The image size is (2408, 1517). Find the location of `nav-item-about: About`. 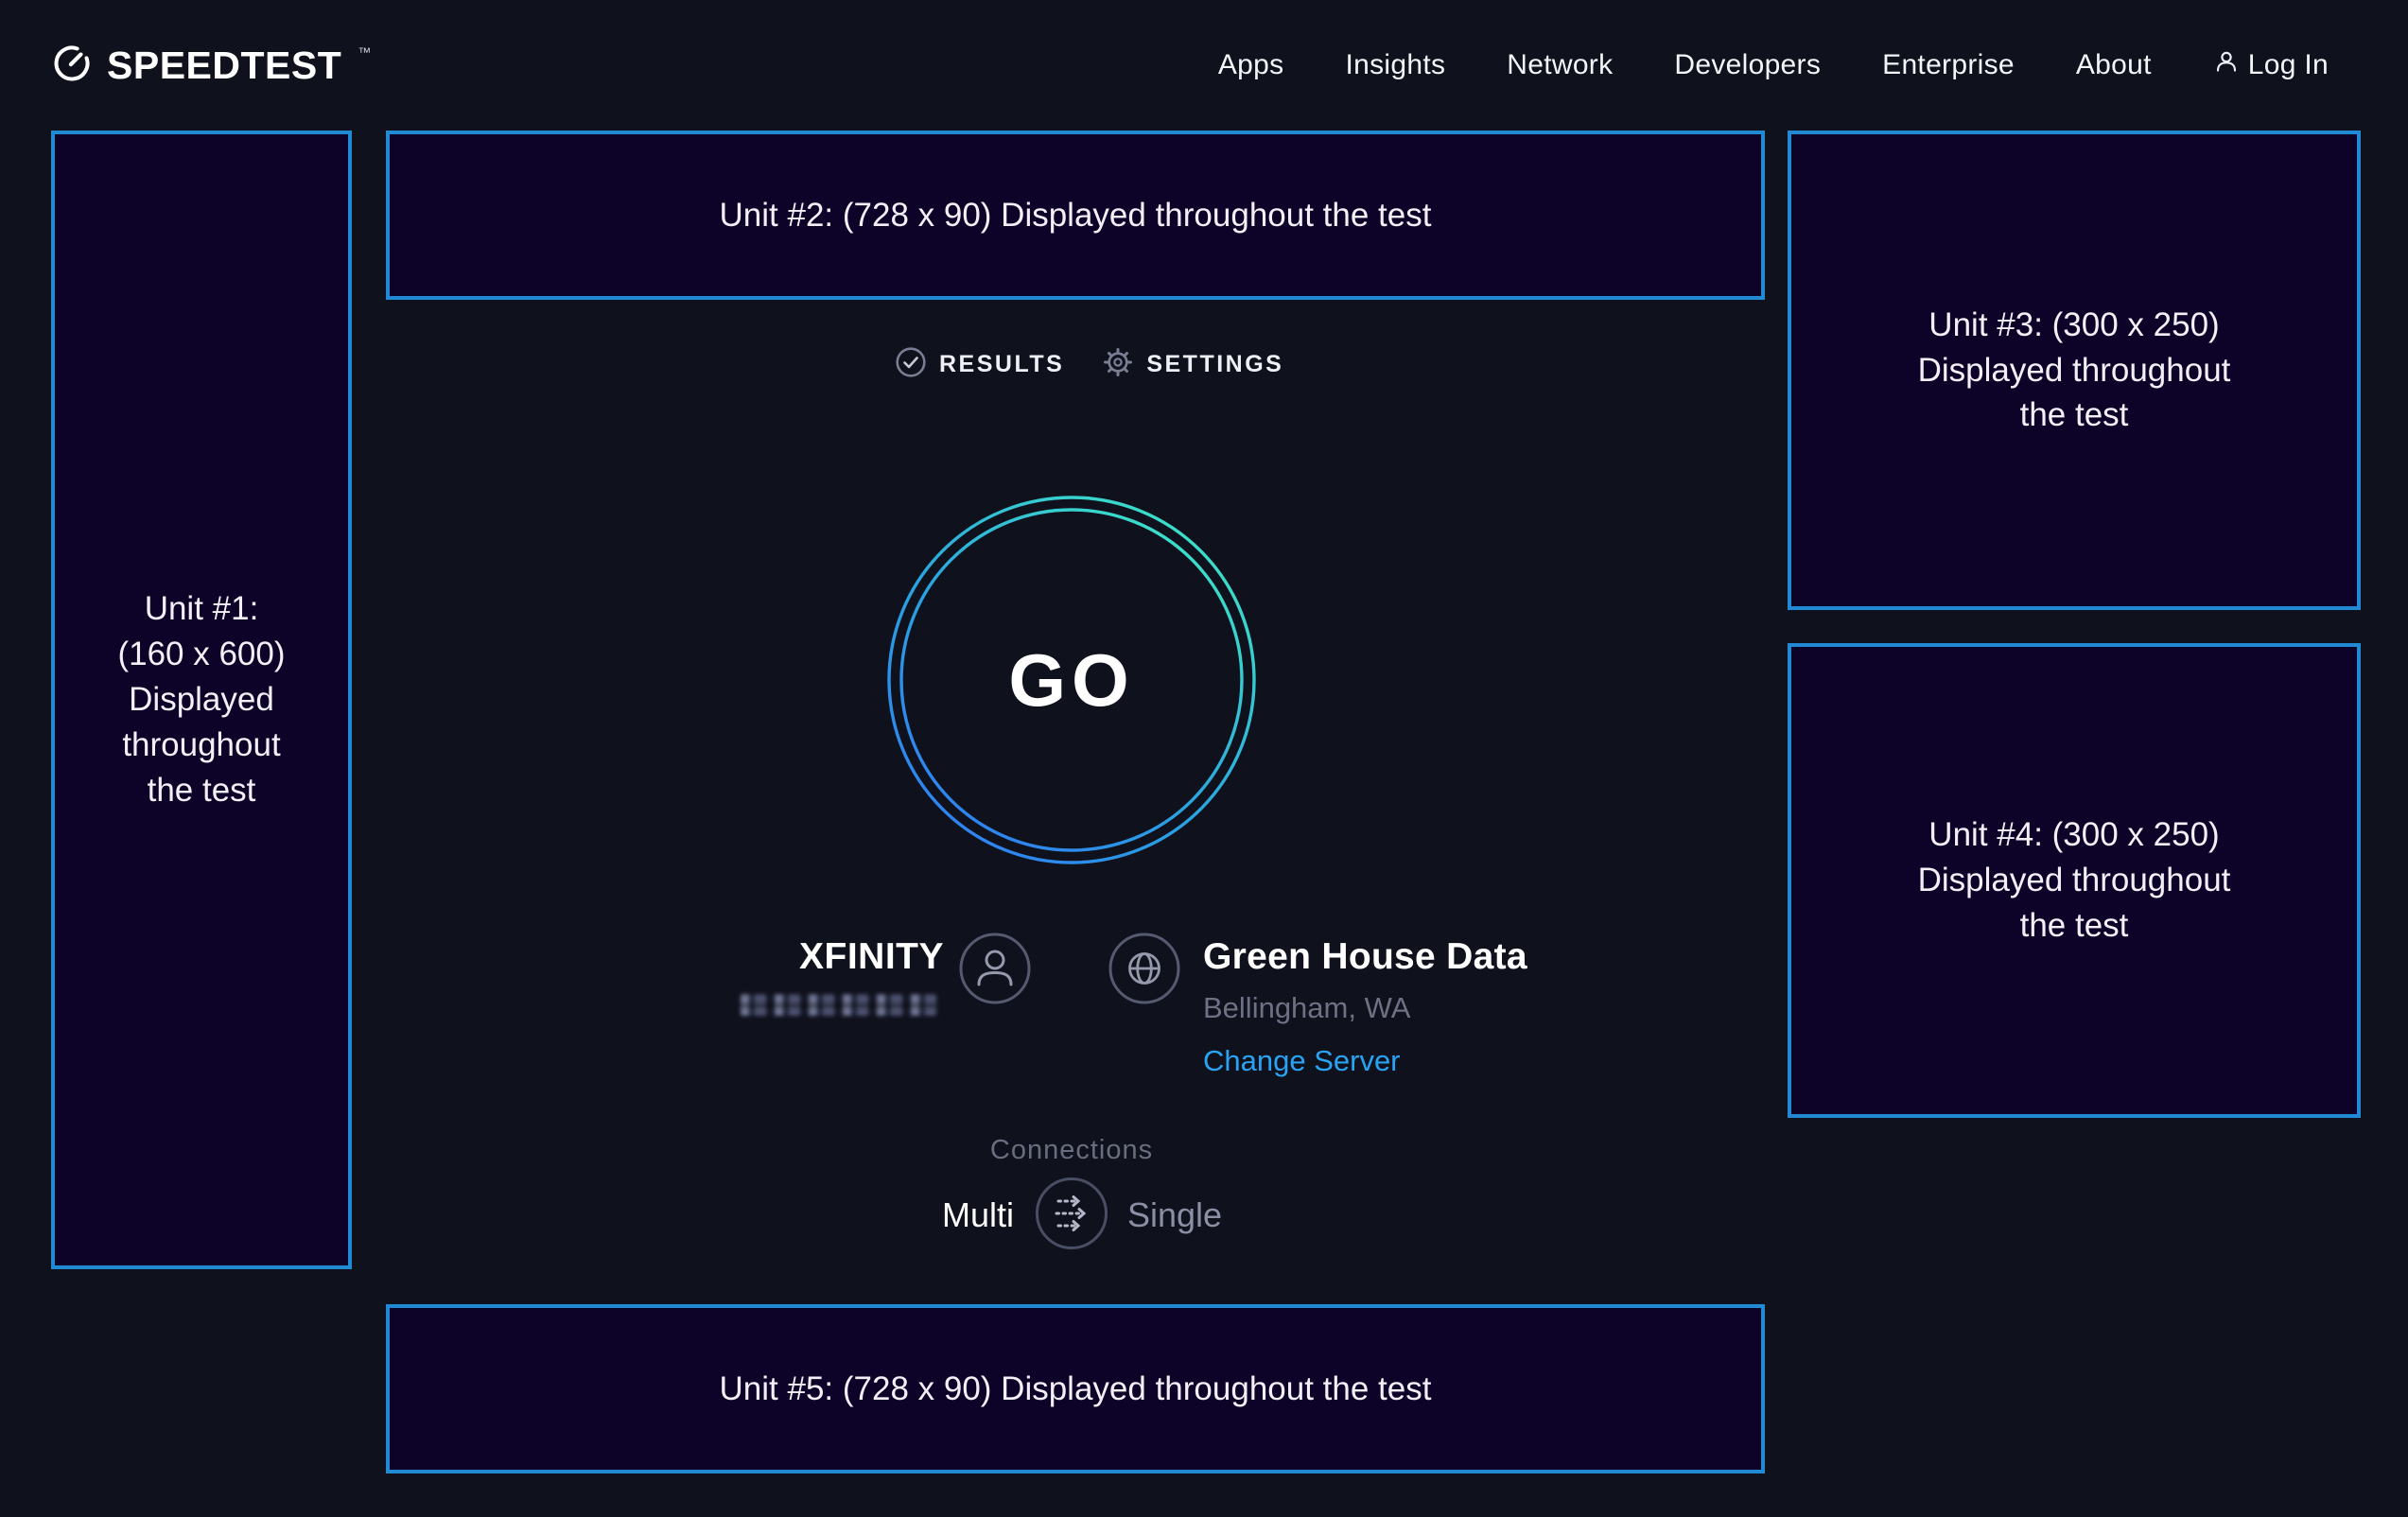

nav-item-about: About is located at coordinates (2113, 64).